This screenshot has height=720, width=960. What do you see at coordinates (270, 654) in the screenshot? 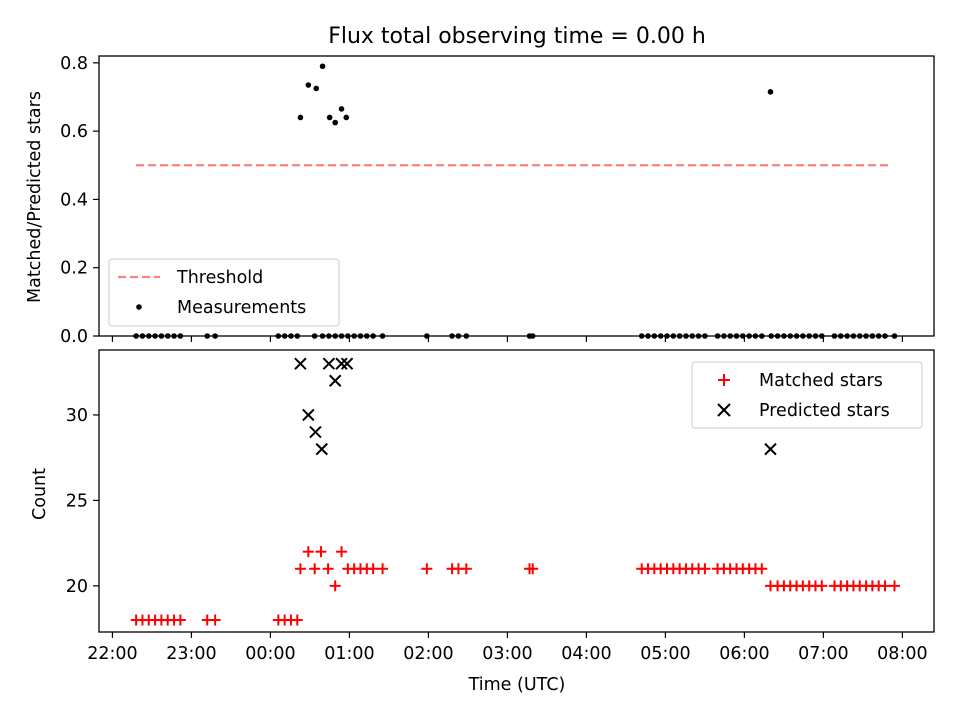
I see `x-tick-label: 00:00` at bounding box center [270, 654].